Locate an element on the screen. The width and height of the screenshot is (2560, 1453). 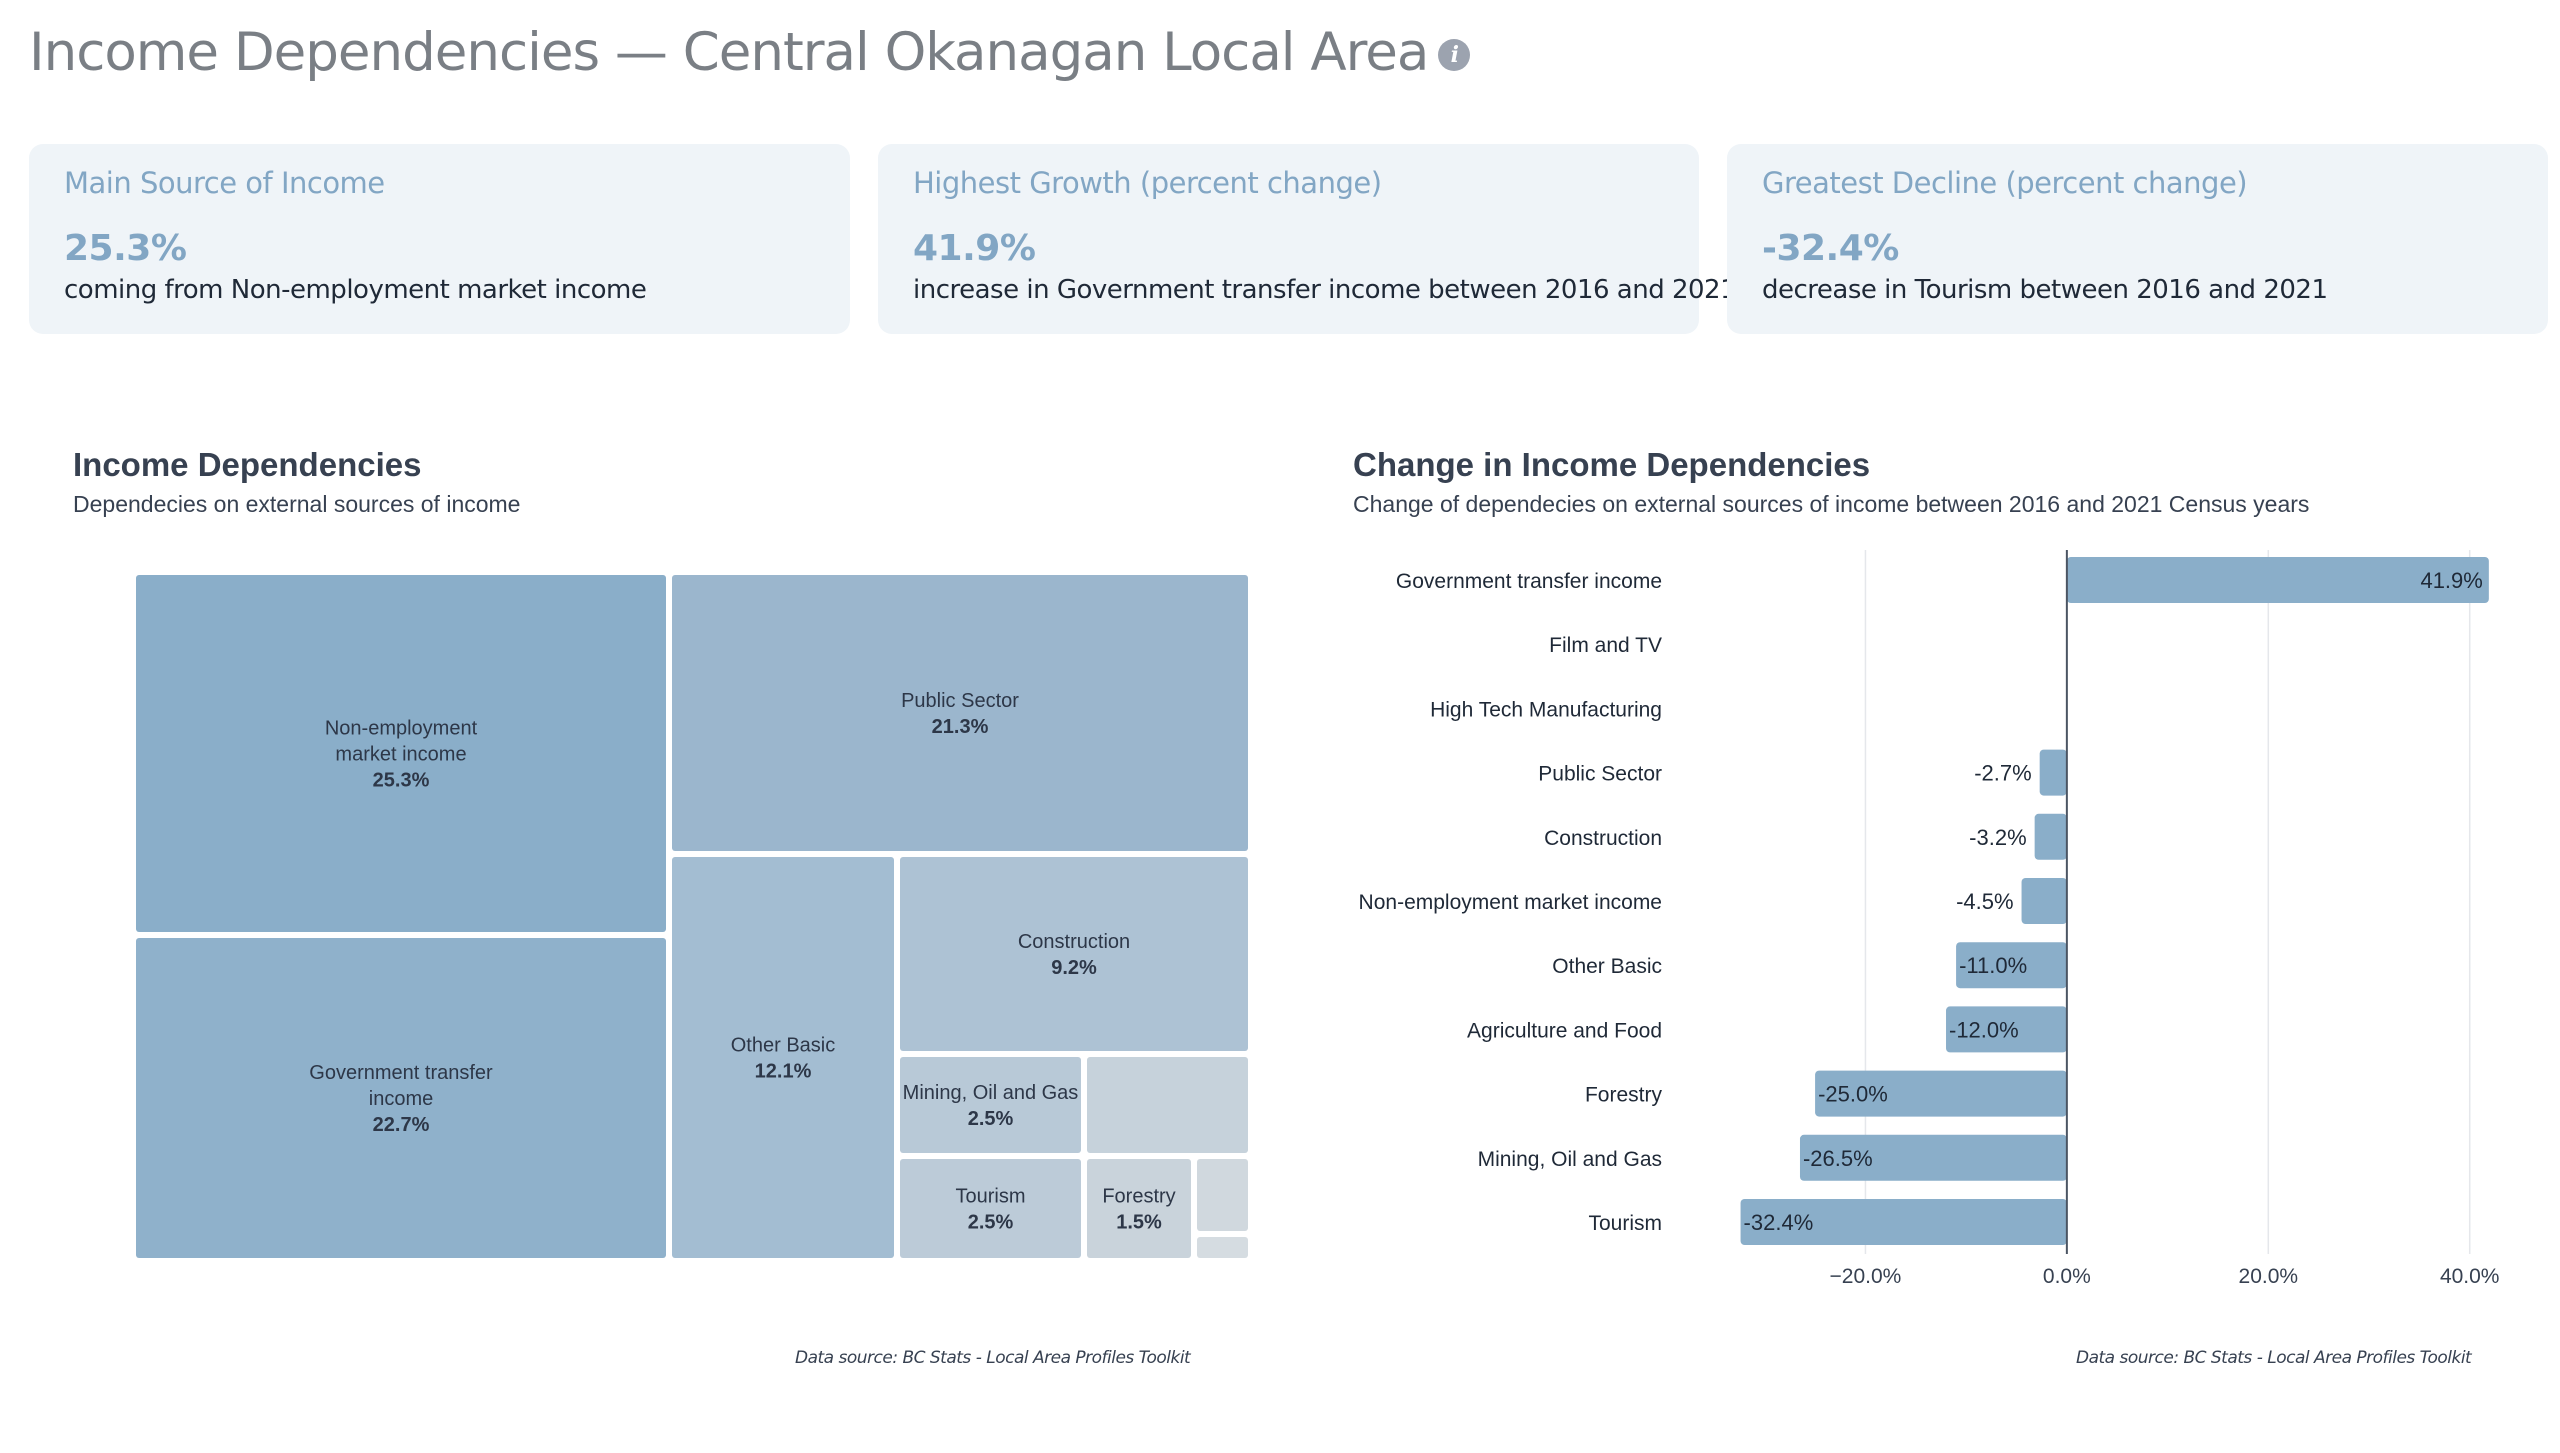
treemap-cell-unlabeled-b is located at coordinates (1222, 1195).